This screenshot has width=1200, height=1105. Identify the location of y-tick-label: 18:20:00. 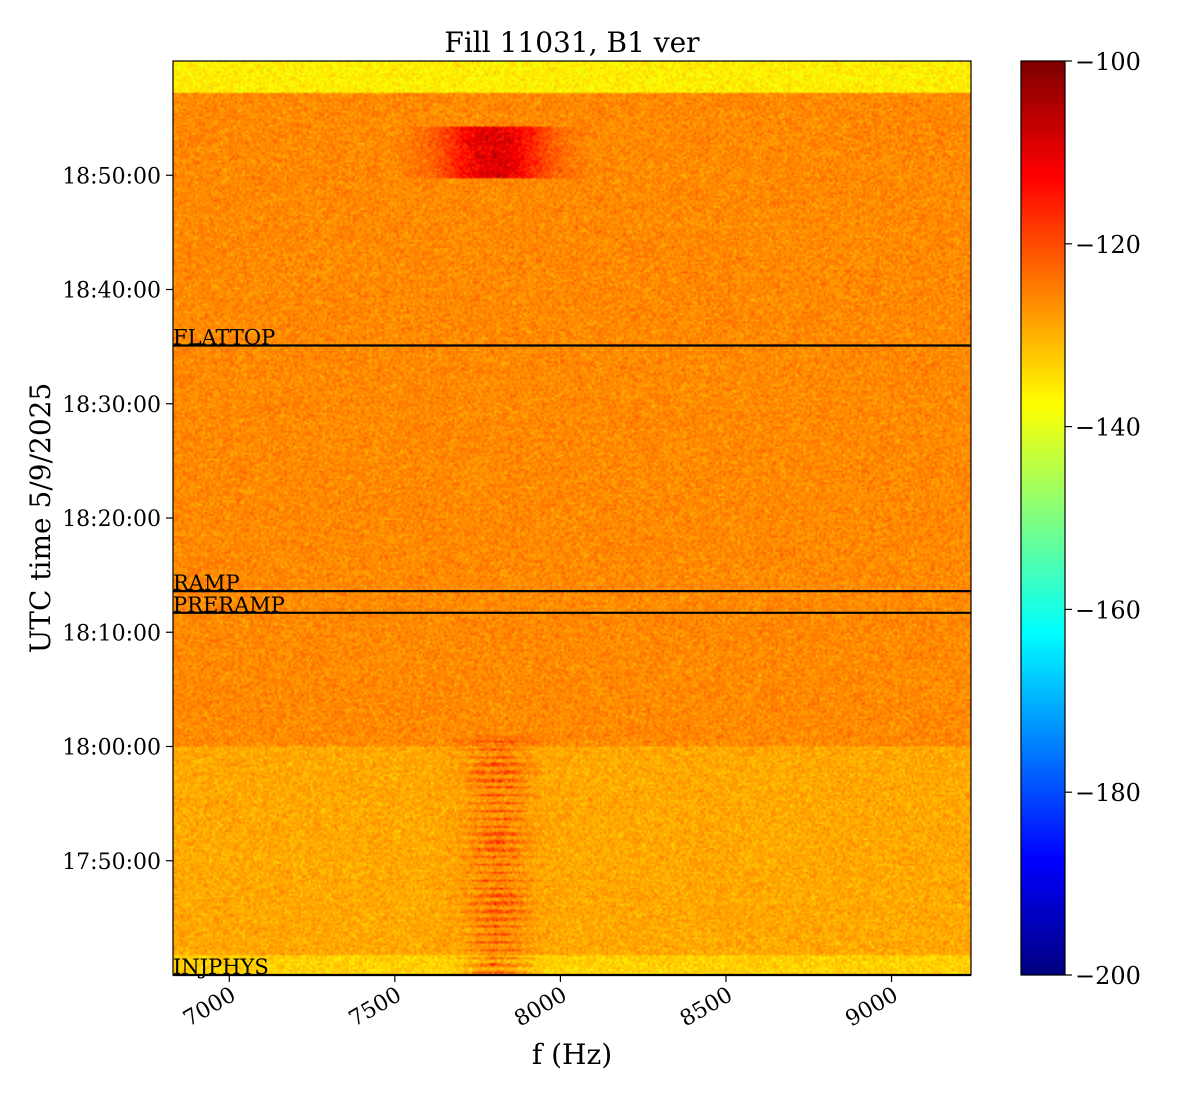
(111, 519).